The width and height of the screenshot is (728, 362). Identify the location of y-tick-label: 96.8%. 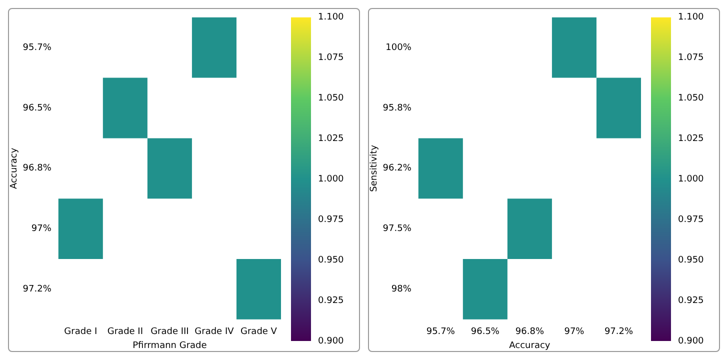
(37, 169).